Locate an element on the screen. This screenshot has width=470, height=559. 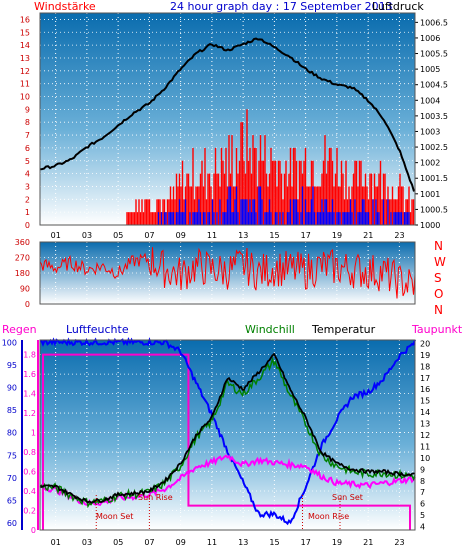
frame-mid is located at coordinates (227, 273).